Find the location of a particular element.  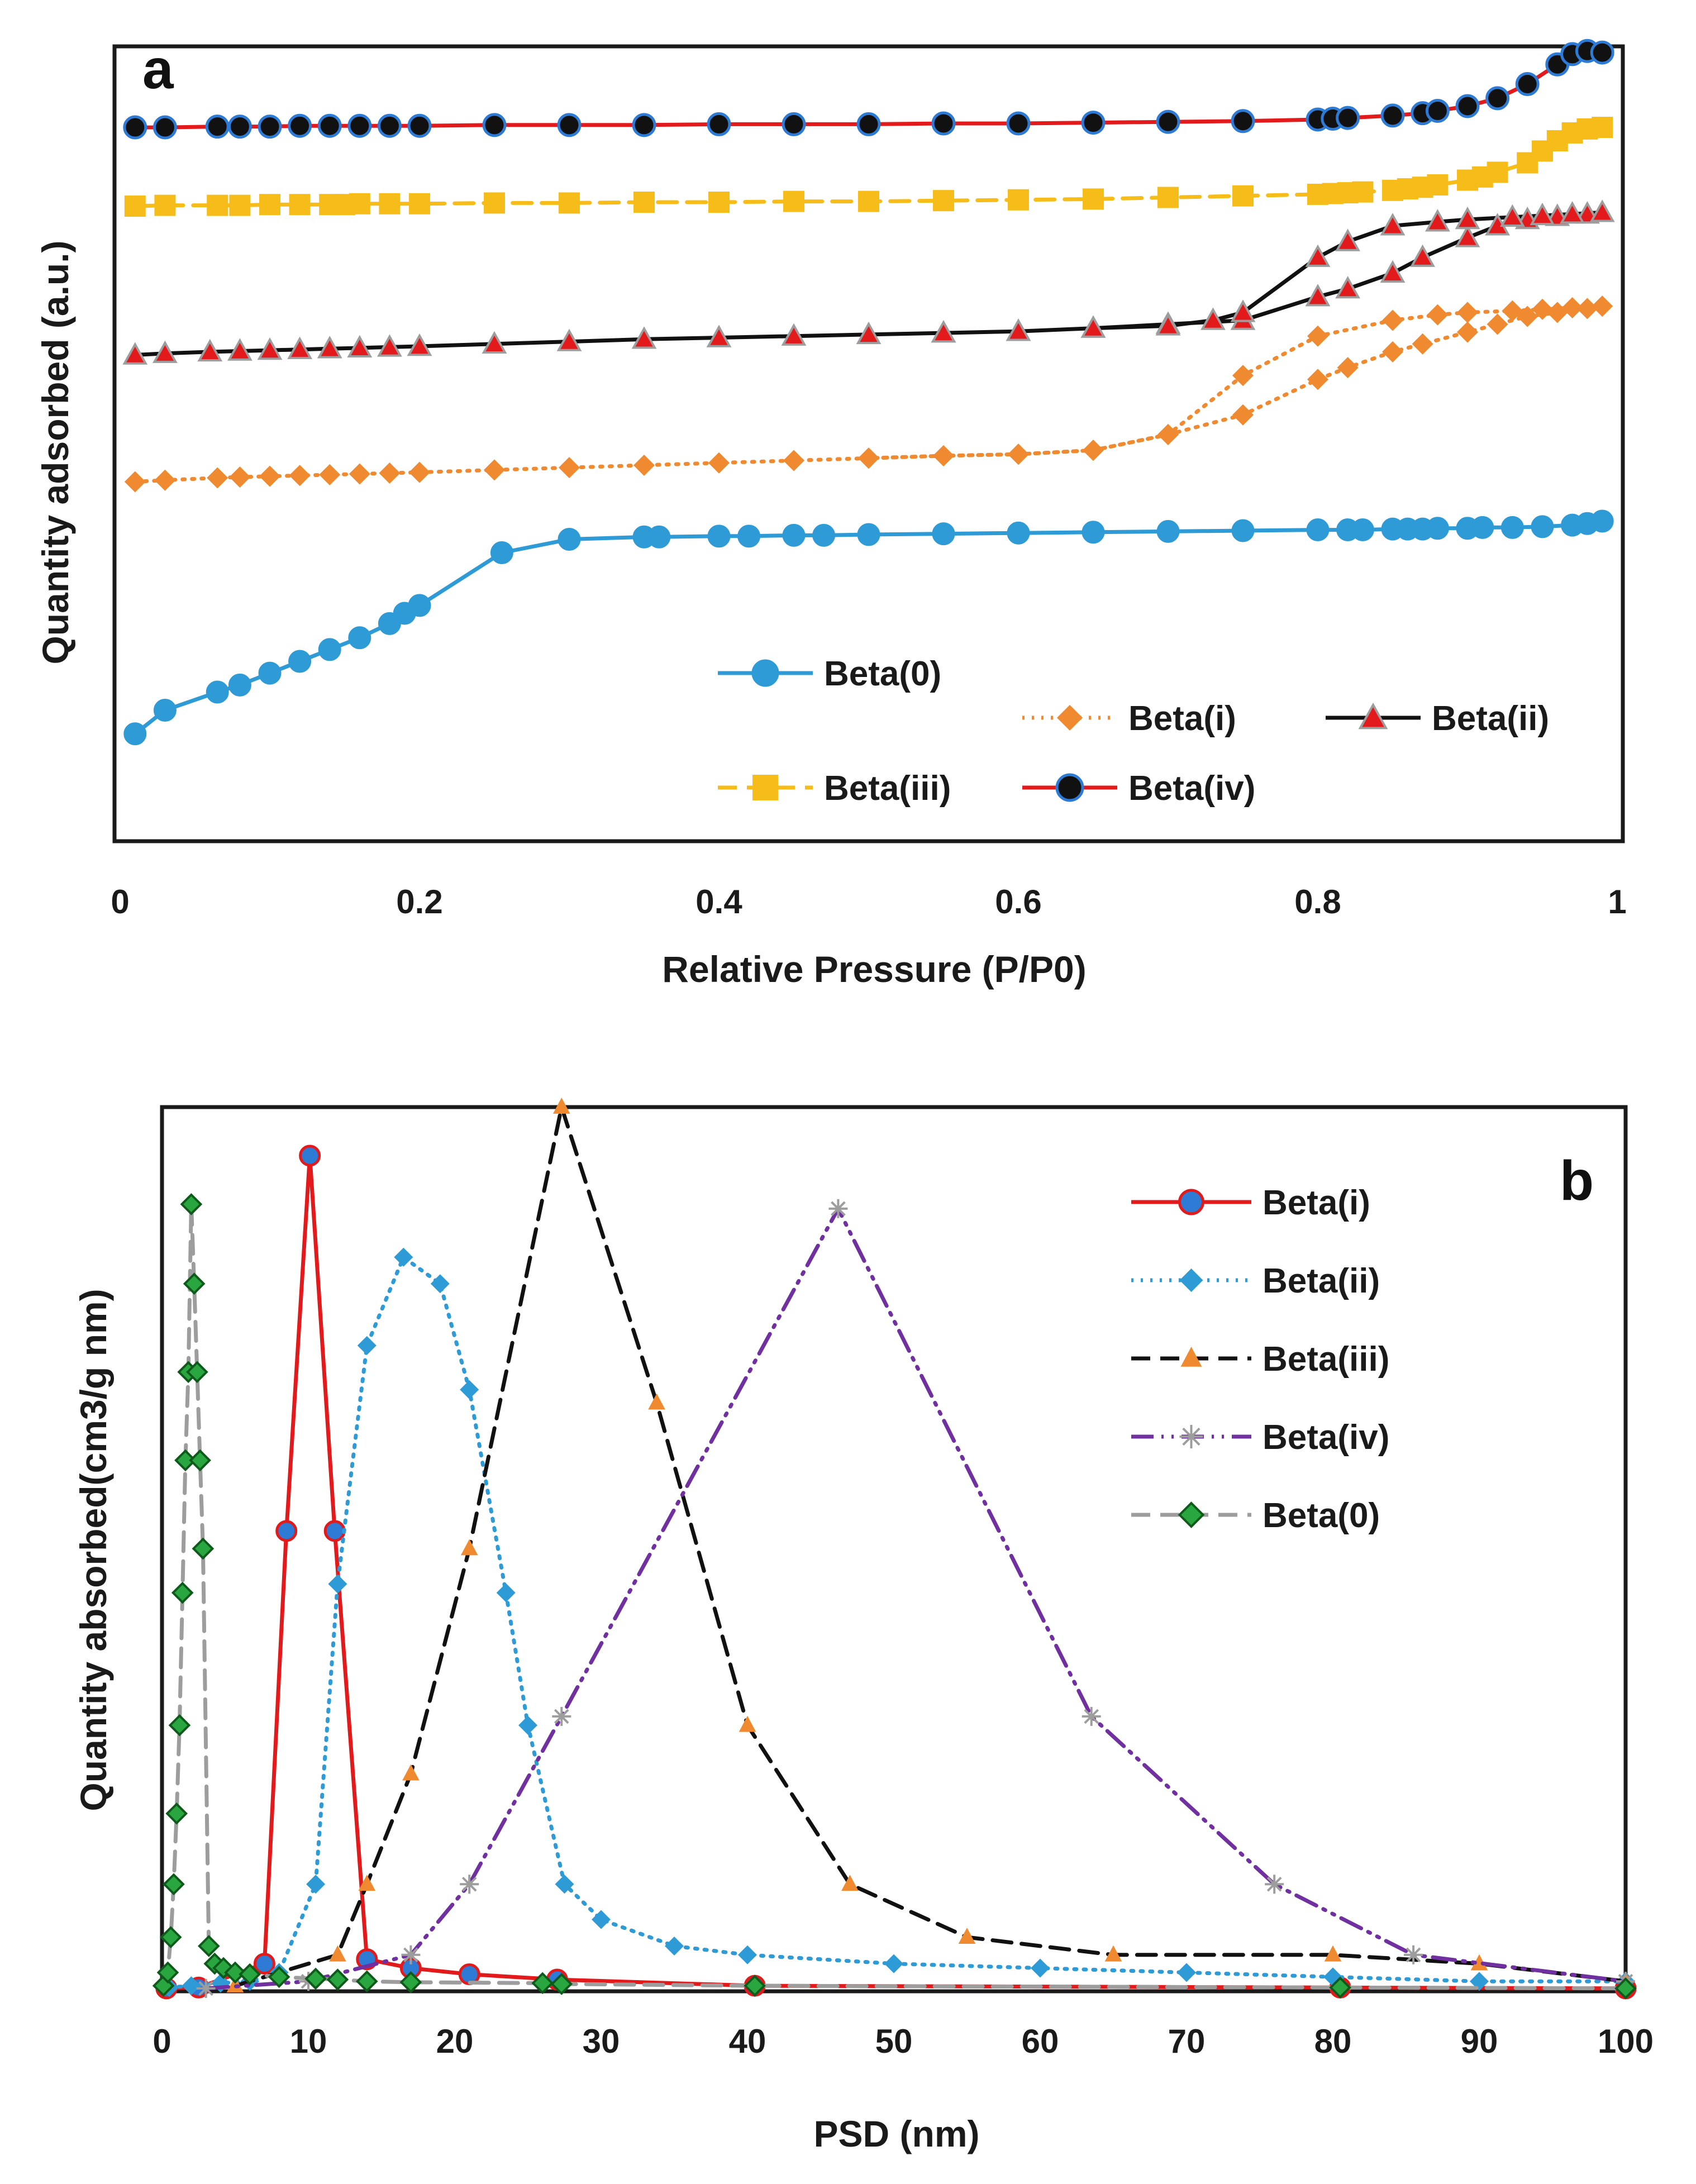

panel-b-legend-item-beta-iv: Beta(iv) is located at coordinates (1260, 1437).